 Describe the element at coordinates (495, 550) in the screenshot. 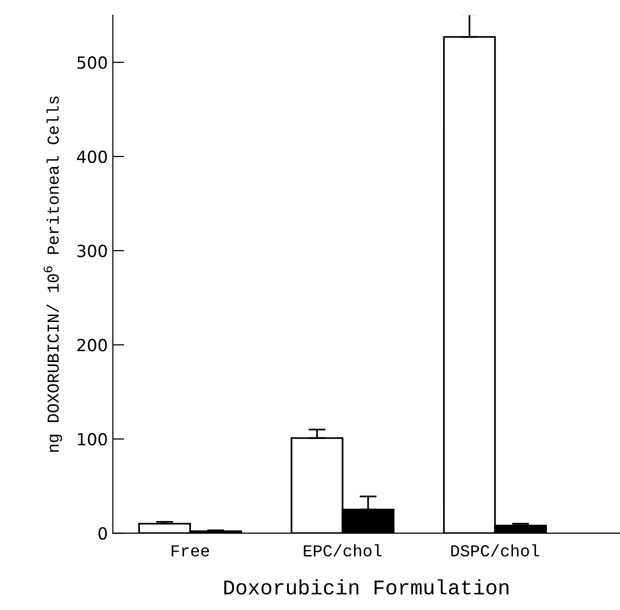

I see `x-tick-label: DSPC/chol` at that location.